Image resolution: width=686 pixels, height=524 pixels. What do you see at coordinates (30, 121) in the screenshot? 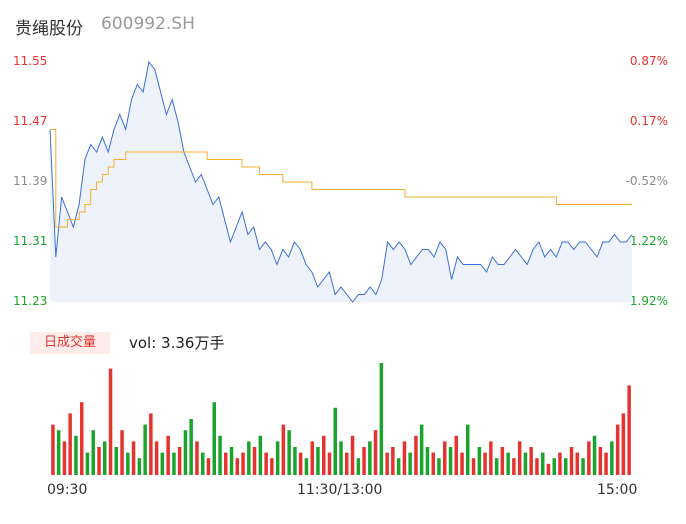
I see `price-tick-label: 11.47` at bounding box center [30, 121].